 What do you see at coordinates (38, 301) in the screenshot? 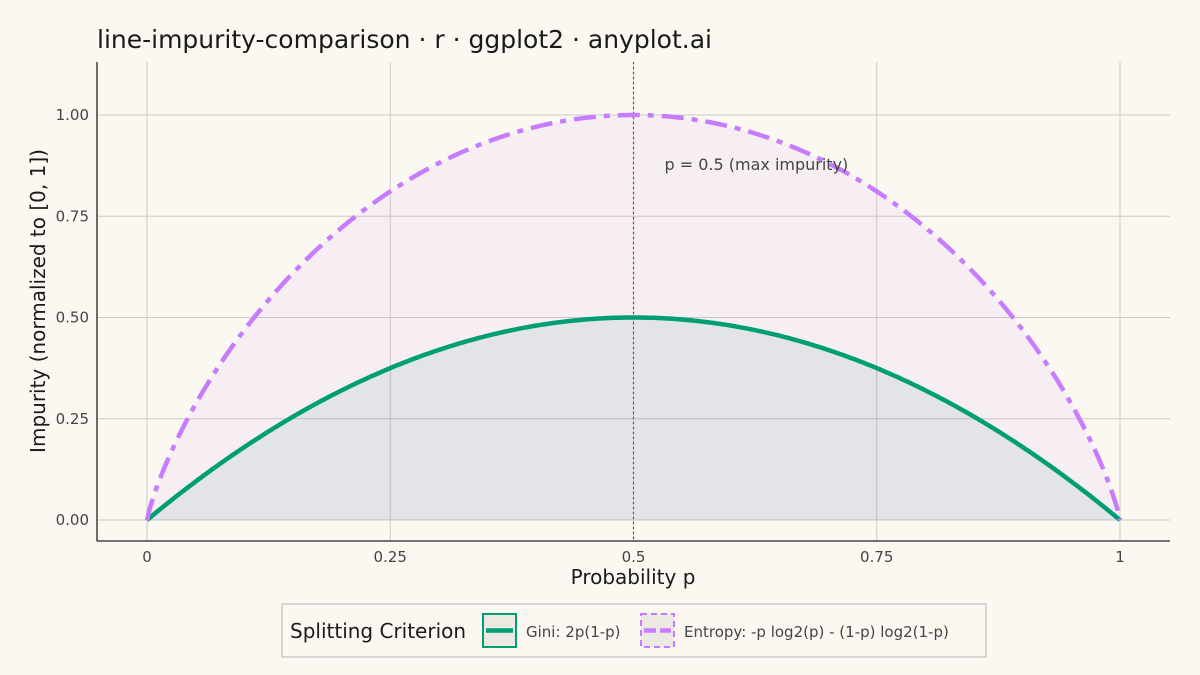
I see `y-axis-title: Impurity (normalized to [0, 1])` at bounding box center [38, 301].